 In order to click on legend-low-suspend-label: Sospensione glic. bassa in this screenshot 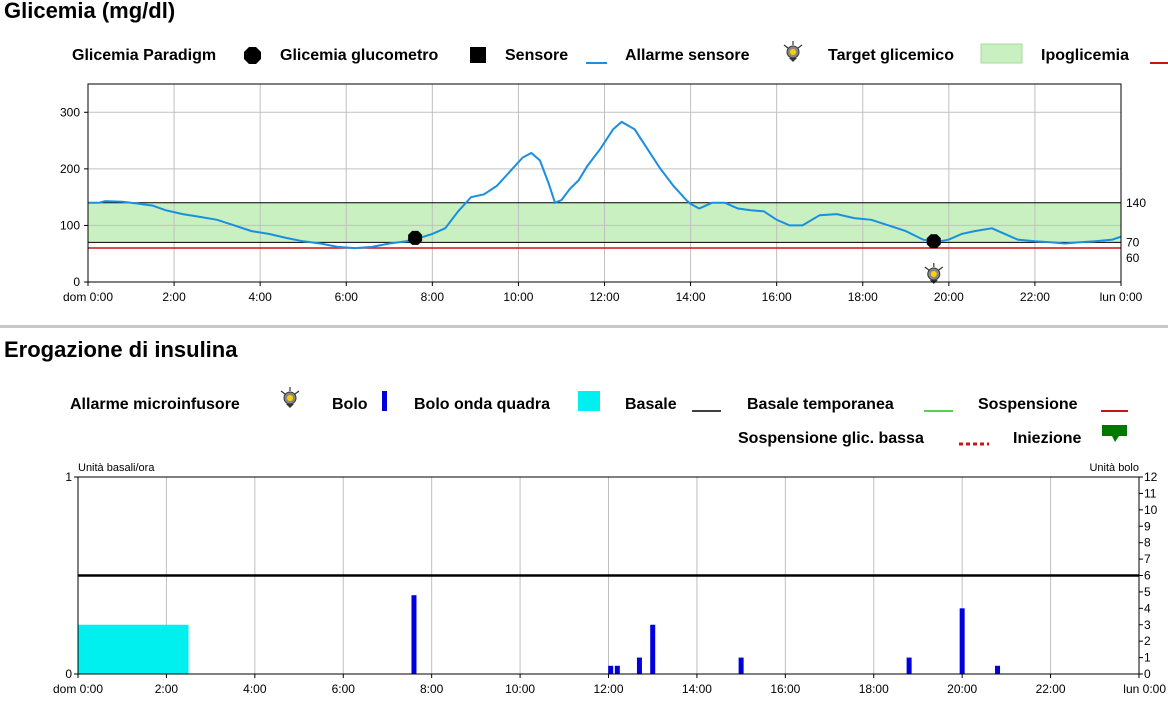, I will do `click(831, 438)`.